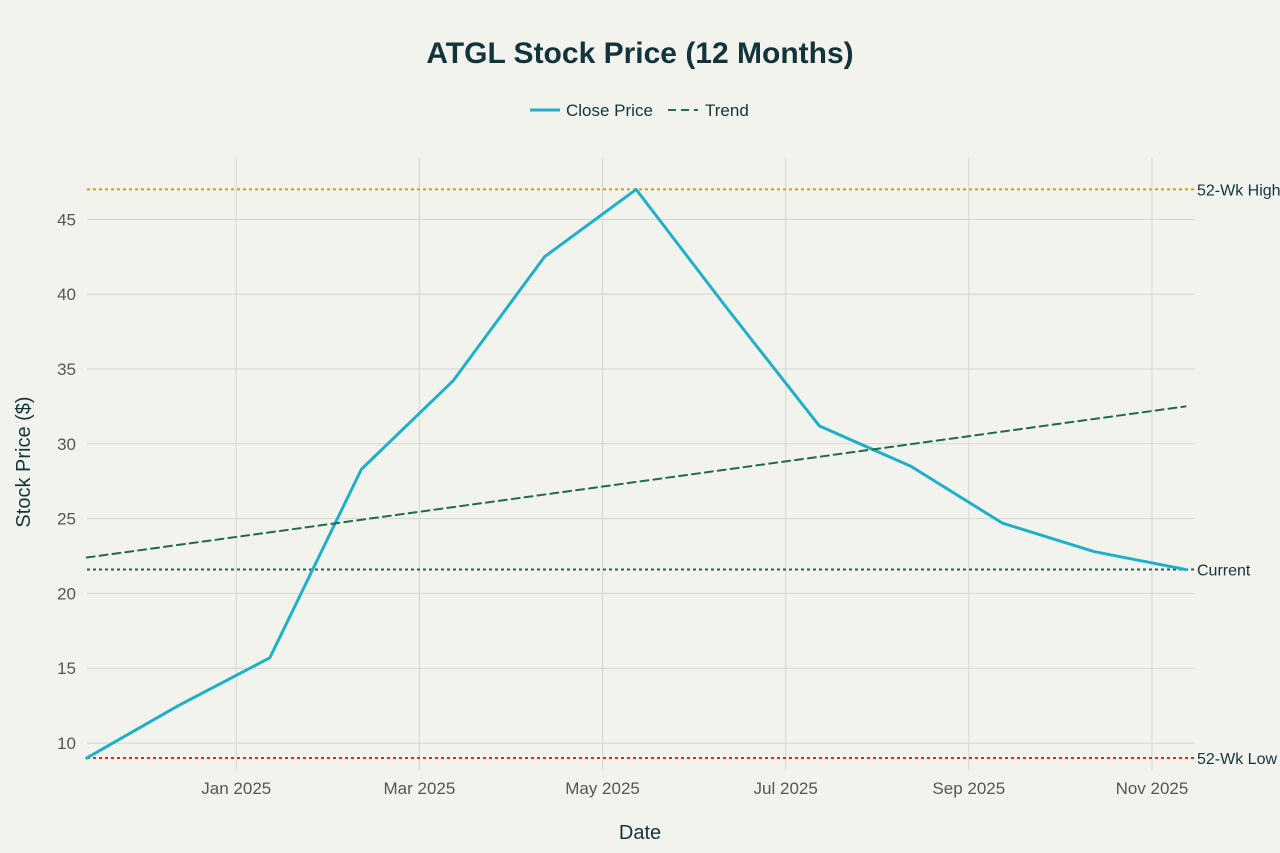 The image size is (1280, 853). Describe the element at coordinates (236, 788) in the screenshot. I see `x-tick-label: Jan 2025` at that location.